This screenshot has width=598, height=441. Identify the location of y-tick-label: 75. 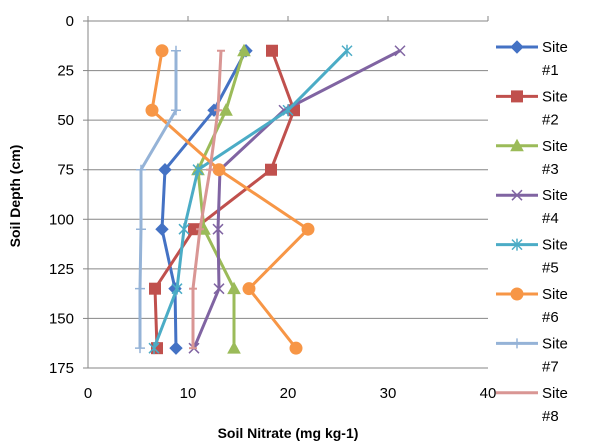
(65, 170).